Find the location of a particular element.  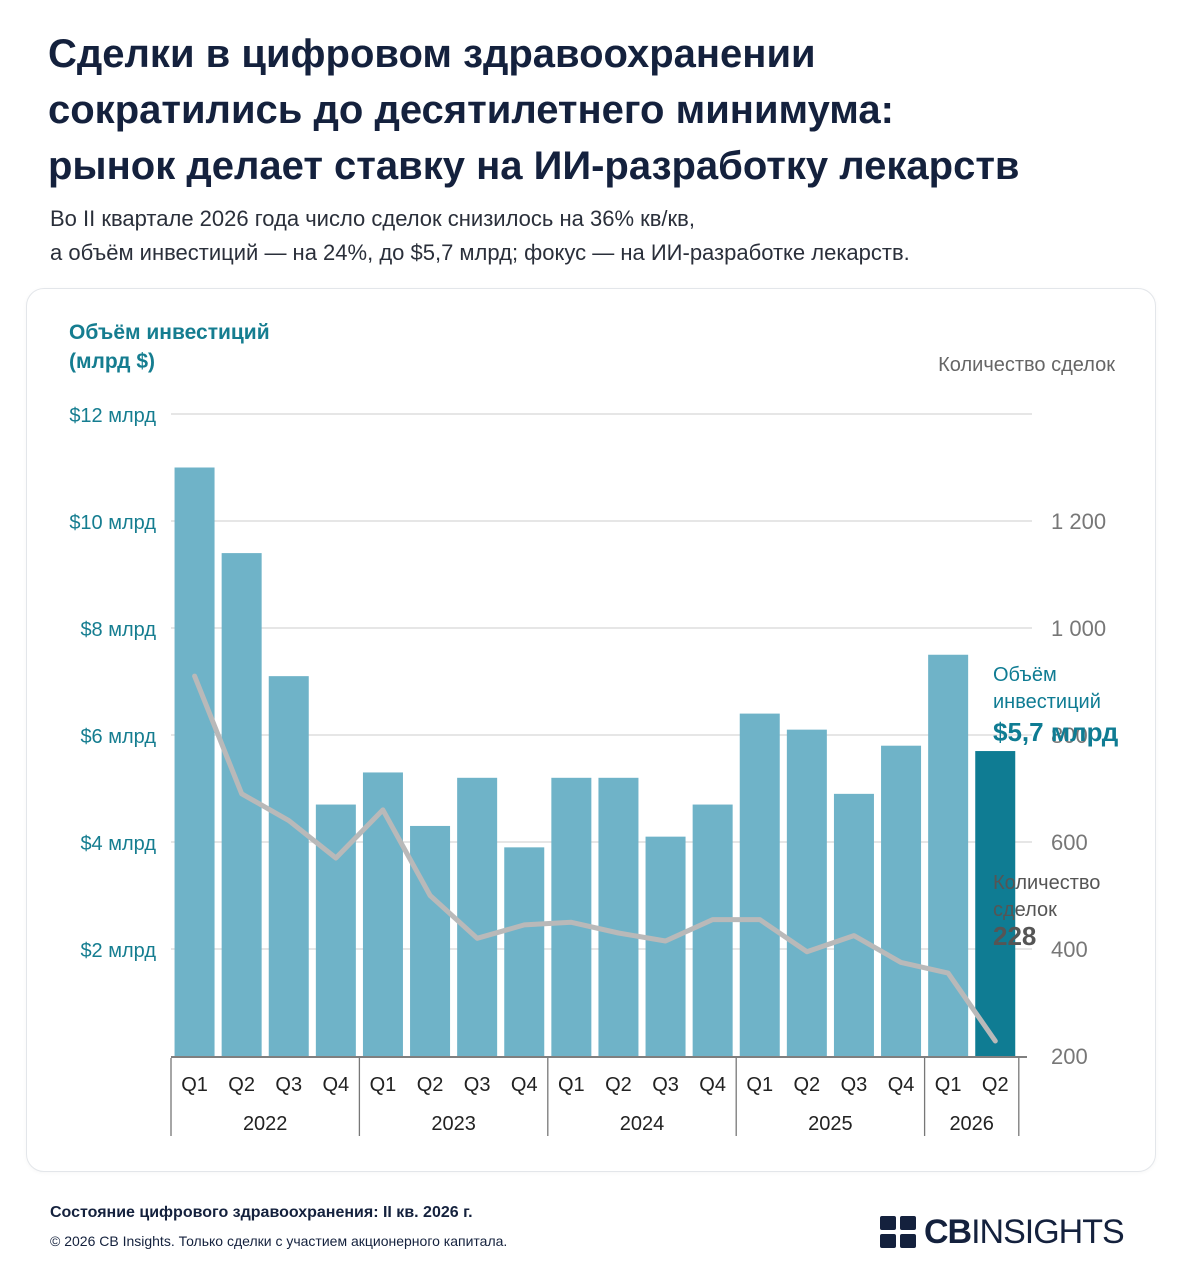

investment-annotation-label: инвестиций is located at coordinates (1047, 702).